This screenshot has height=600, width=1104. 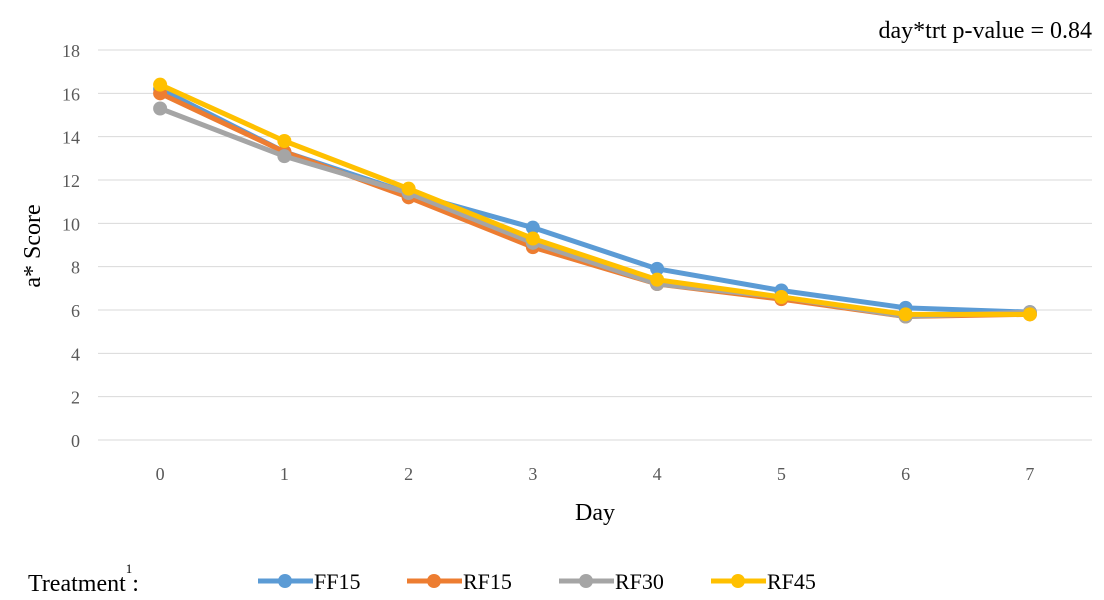 What do you see at coordinates (611, 581) in the screenshot?
I see `legend-item-rf30: RF30` at bounding box center [611, 581].